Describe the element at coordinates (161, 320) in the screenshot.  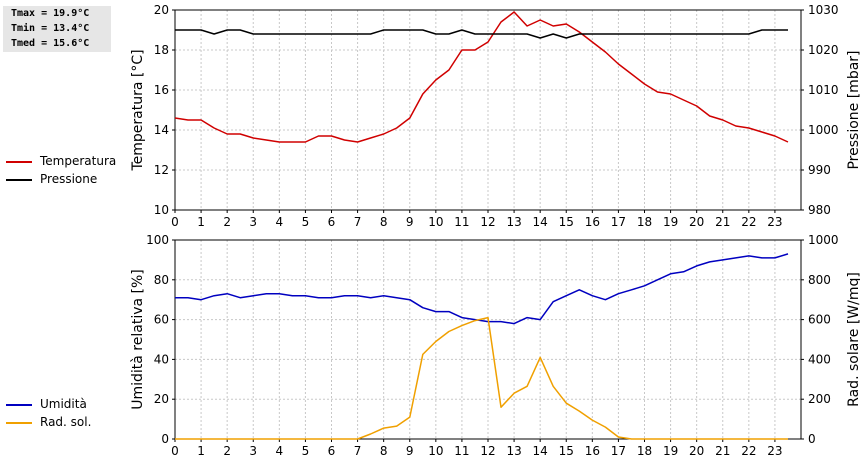
I see `y-tick-label: 60` at that location.